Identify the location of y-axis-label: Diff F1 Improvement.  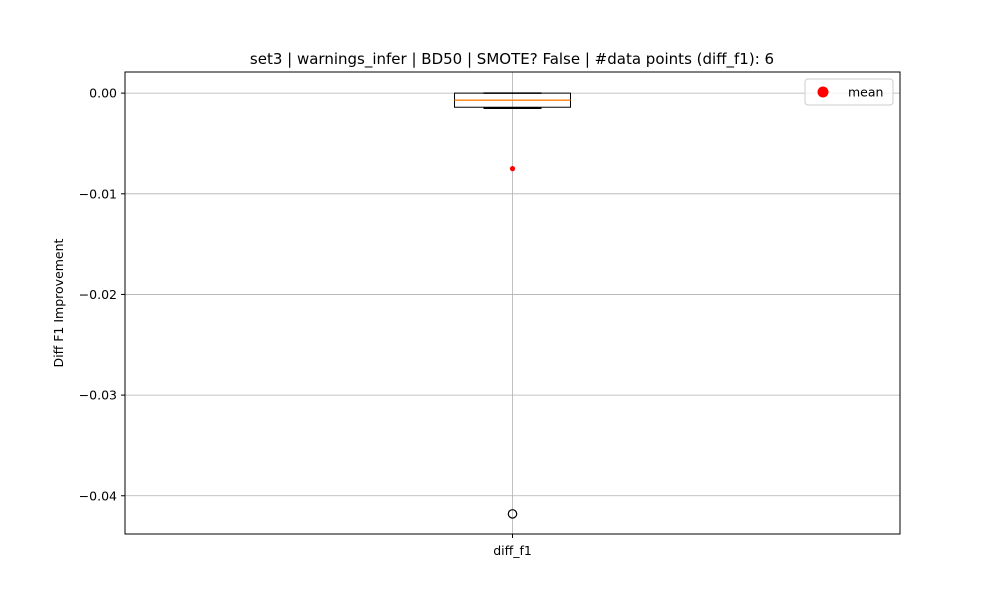
(58, 302).